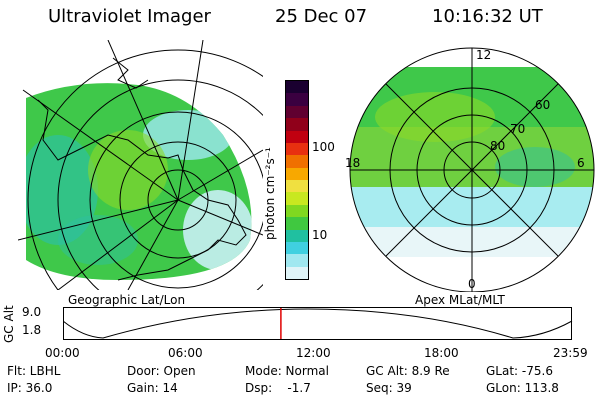  I want to click on mode-status: Mode: Normal, so click(287, 371).